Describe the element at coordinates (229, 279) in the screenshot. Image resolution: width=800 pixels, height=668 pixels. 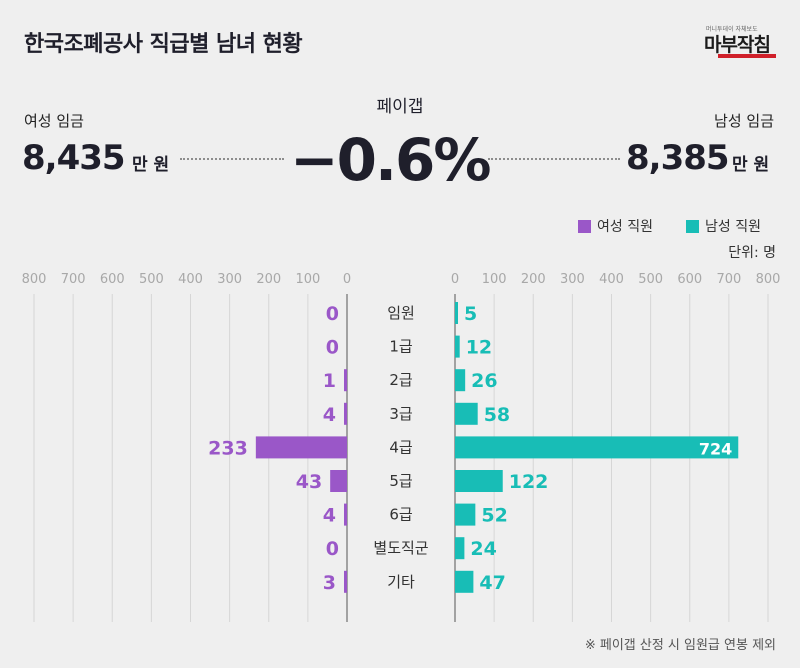
I see `female-tick-label: 300` at that location.